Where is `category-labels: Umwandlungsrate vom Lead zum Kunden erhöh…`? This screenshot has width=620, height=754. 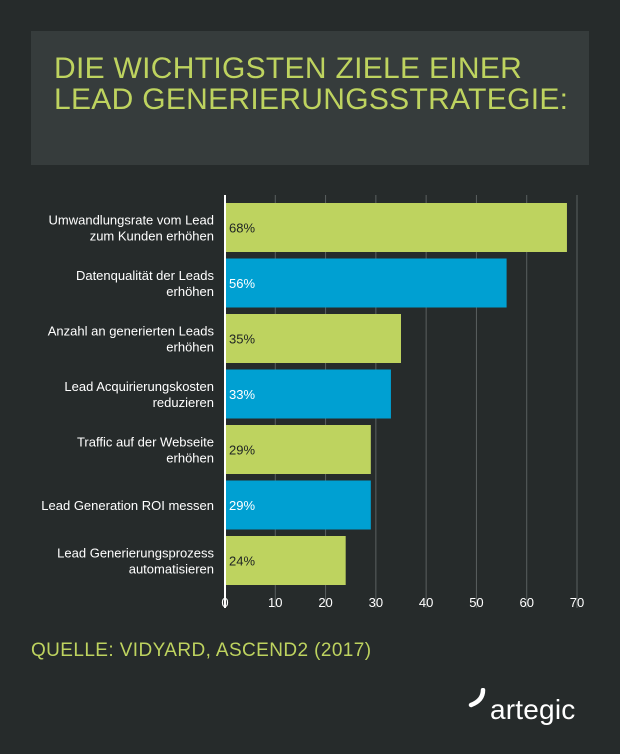
category-labels: Umwandlungsrate vom Lead zum Kunden erhöh… is located at coordinates (127, 395).